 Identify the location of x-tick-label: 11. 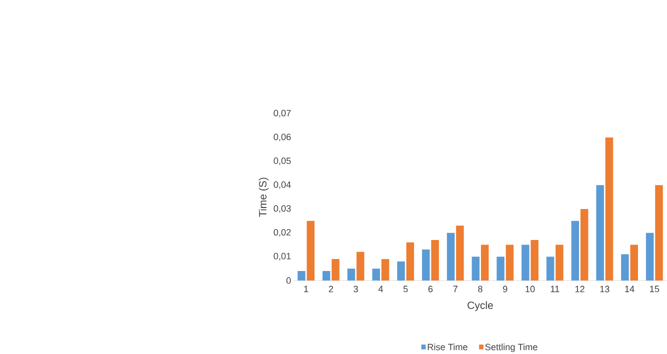
(555, 289).